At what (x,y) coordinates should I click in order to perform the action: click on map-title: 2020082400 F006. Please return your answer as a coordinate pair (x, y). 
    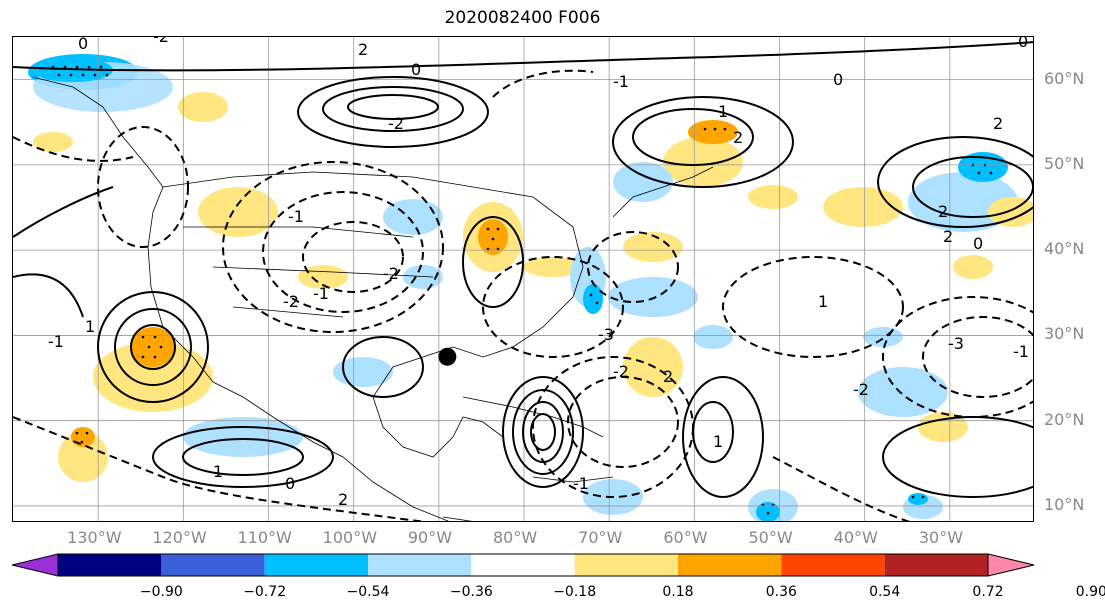
    Looking at the image, I should click on (522, 18).